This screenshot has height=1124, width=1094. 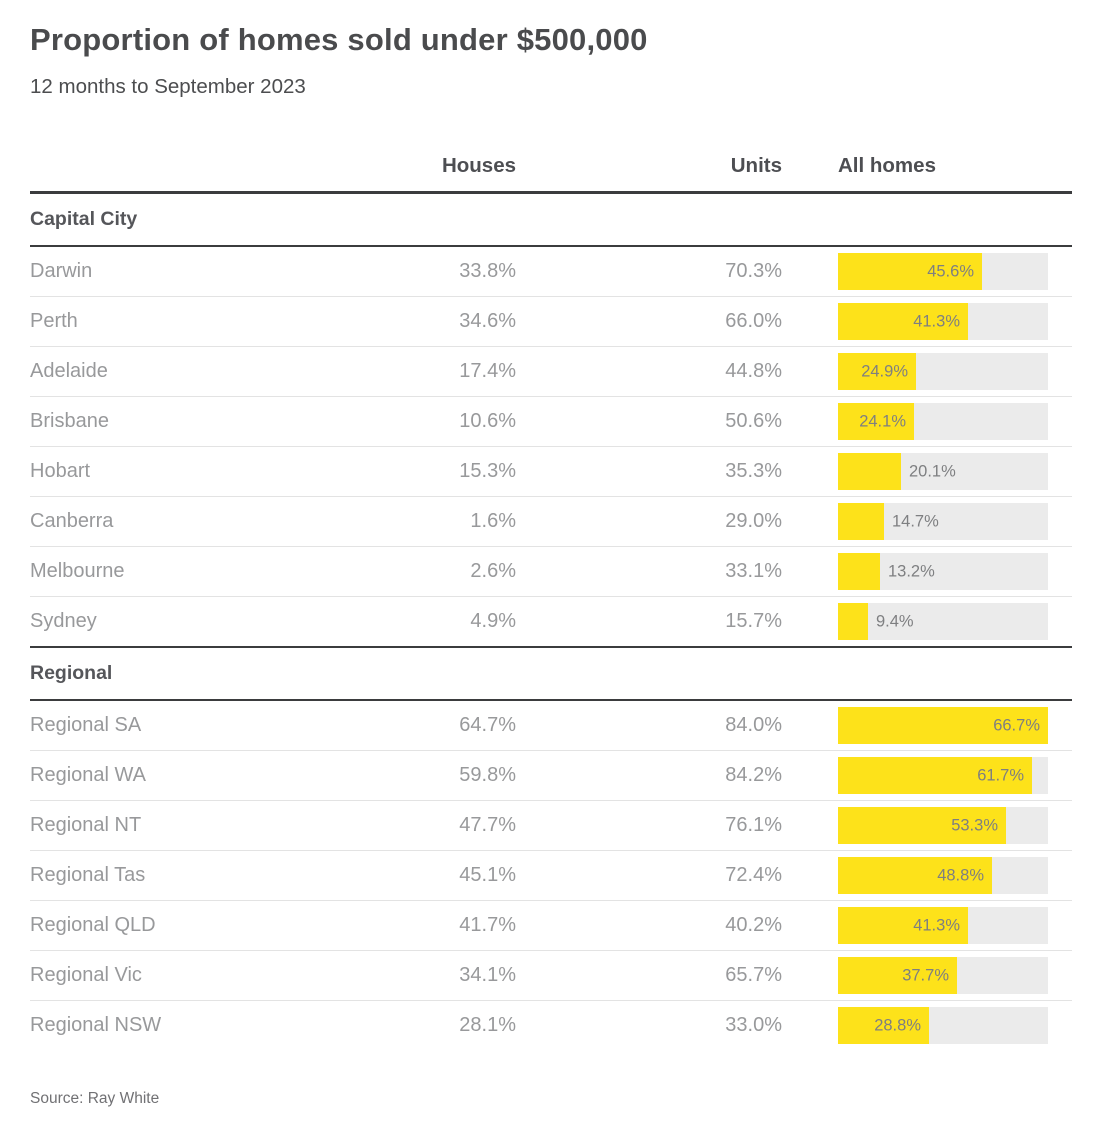 I want to click on table-row: Darwin 33.8% 70.3% 45.6%, so click(x=551, y=271).